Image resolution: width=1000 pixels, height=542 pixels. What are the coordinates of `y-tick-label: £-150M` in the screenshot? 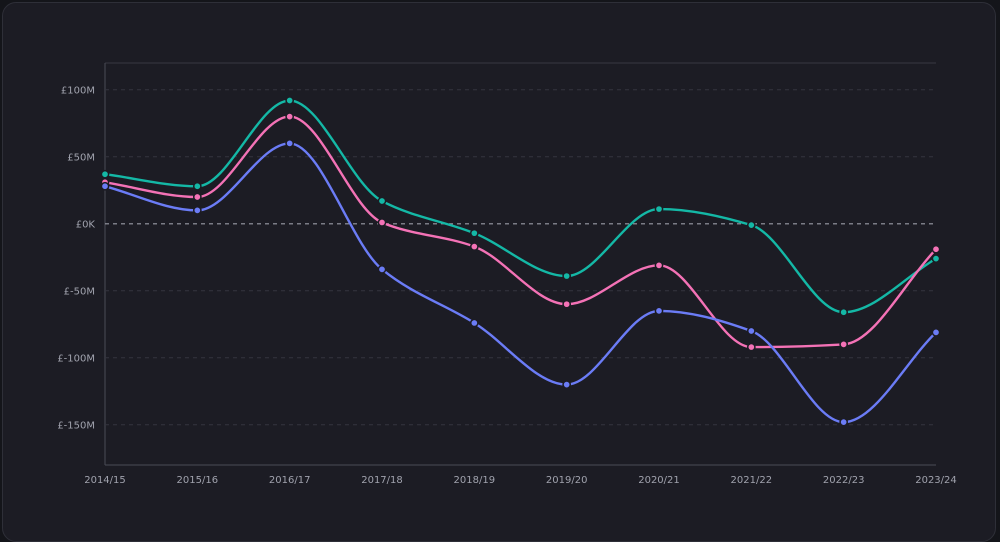 It's located at (76, 425).